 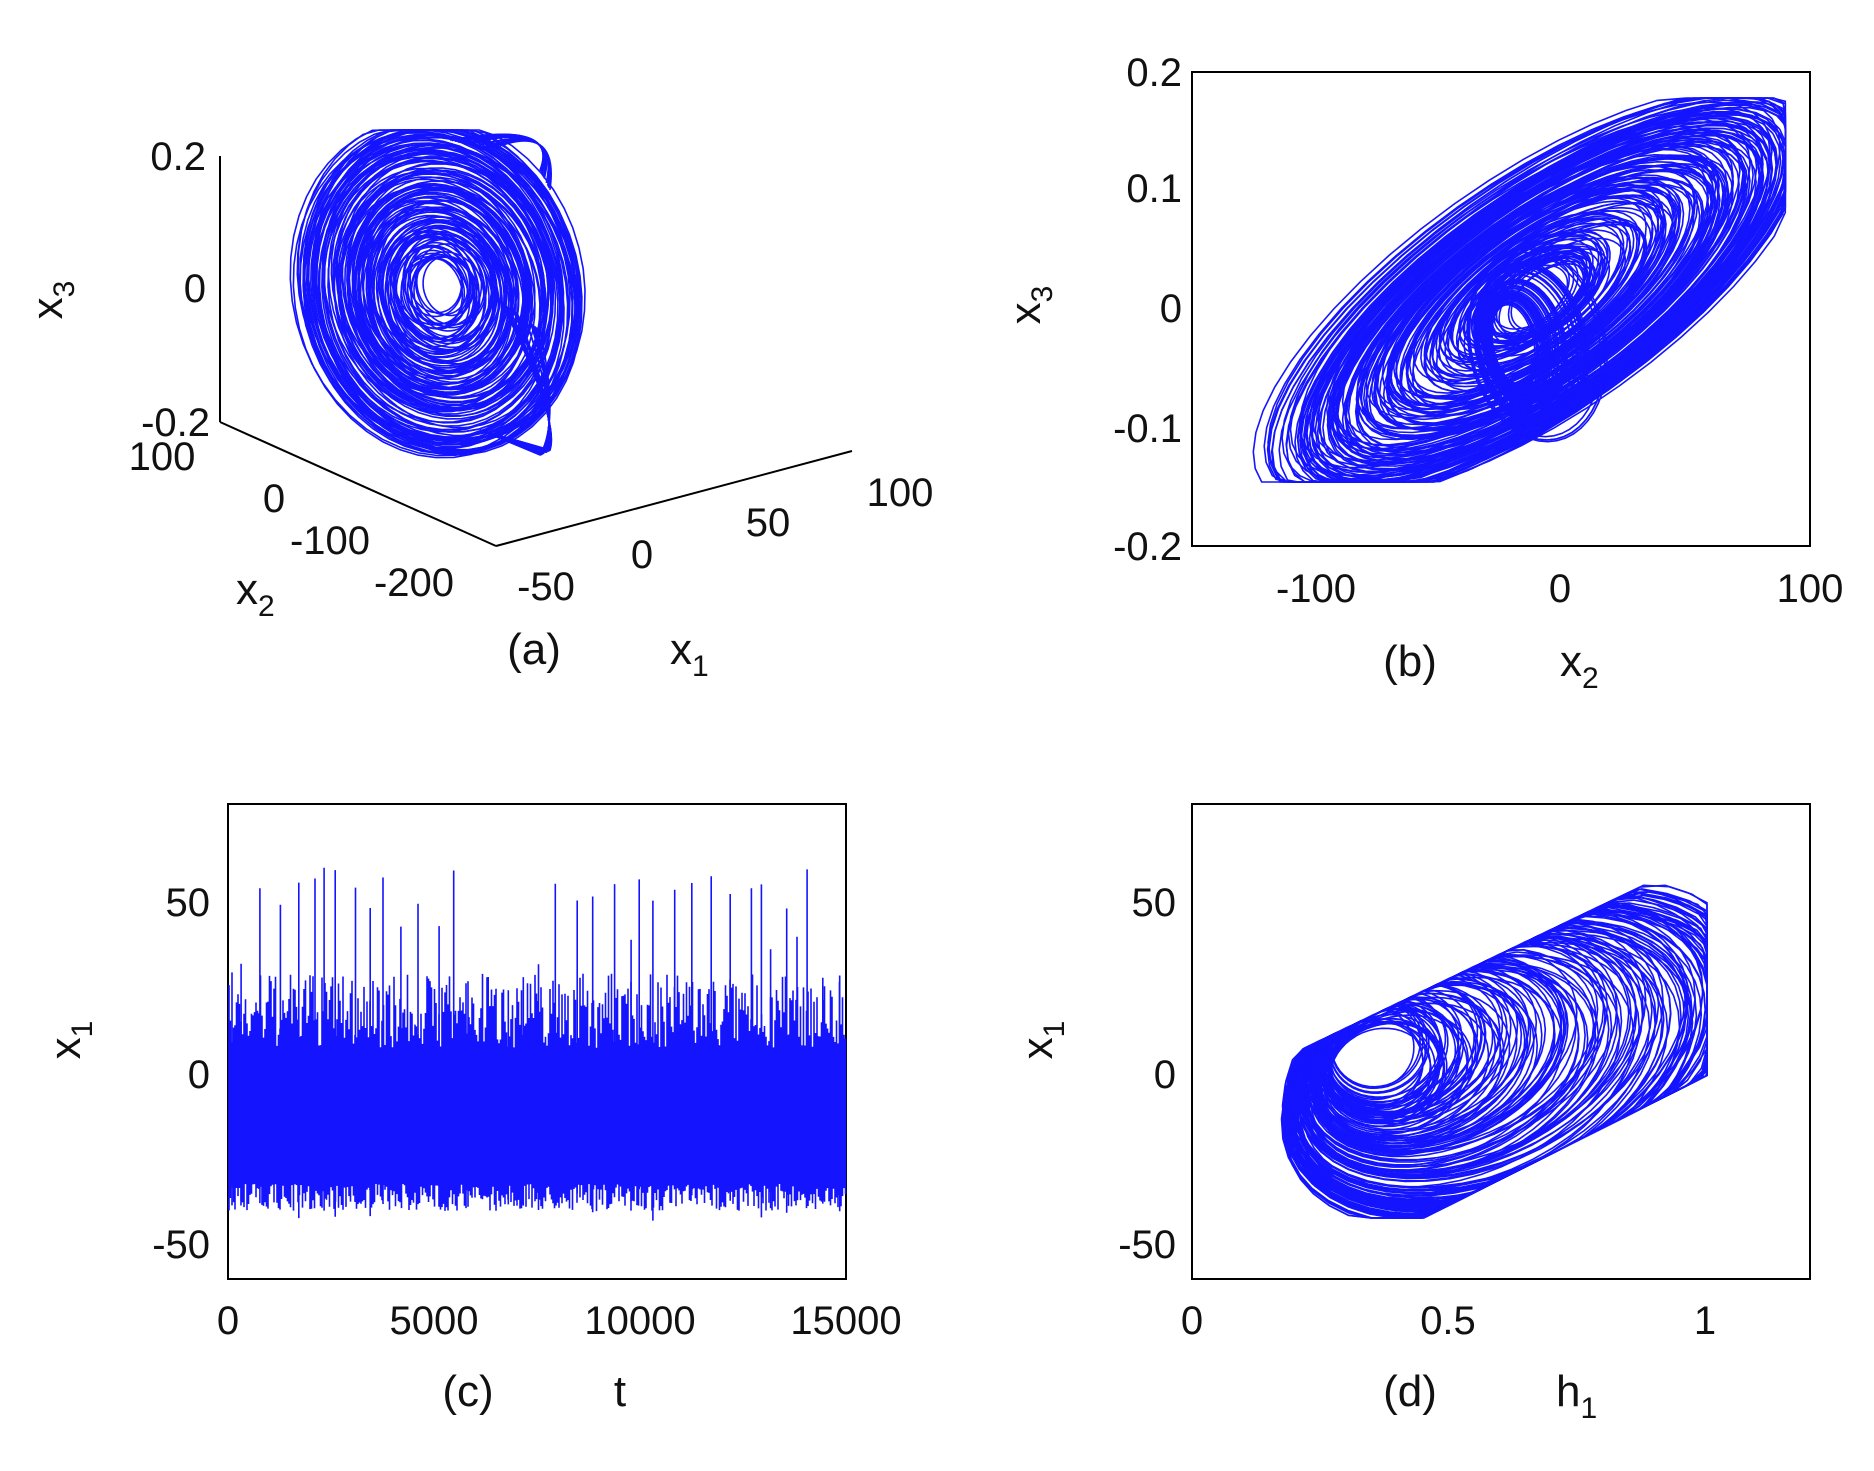 What do you see at coordinates (546, 587) in the screenshot?
I see `panel-a-x1tick: -50` at bounding box center [546, 587].